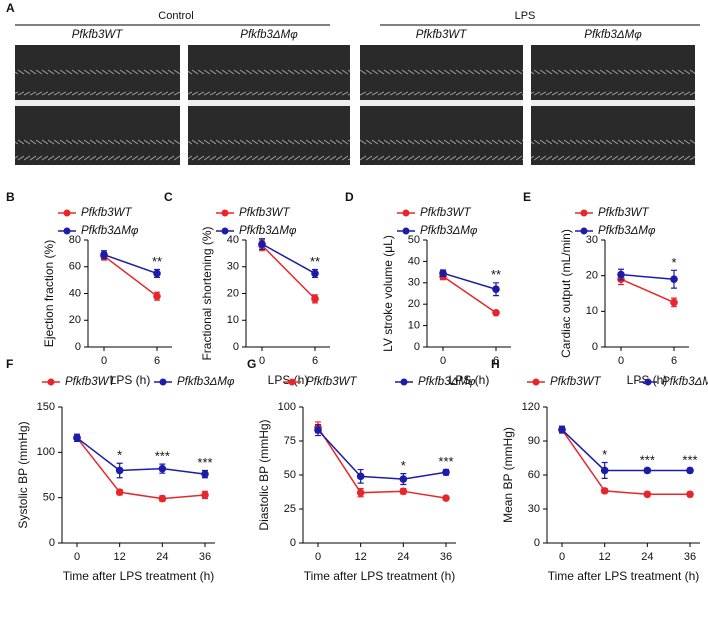 This screenshot has width=708, height=633. Describe the element at coordinates (9, 364) in the screenshot. I see `panel-label: F` at that location.